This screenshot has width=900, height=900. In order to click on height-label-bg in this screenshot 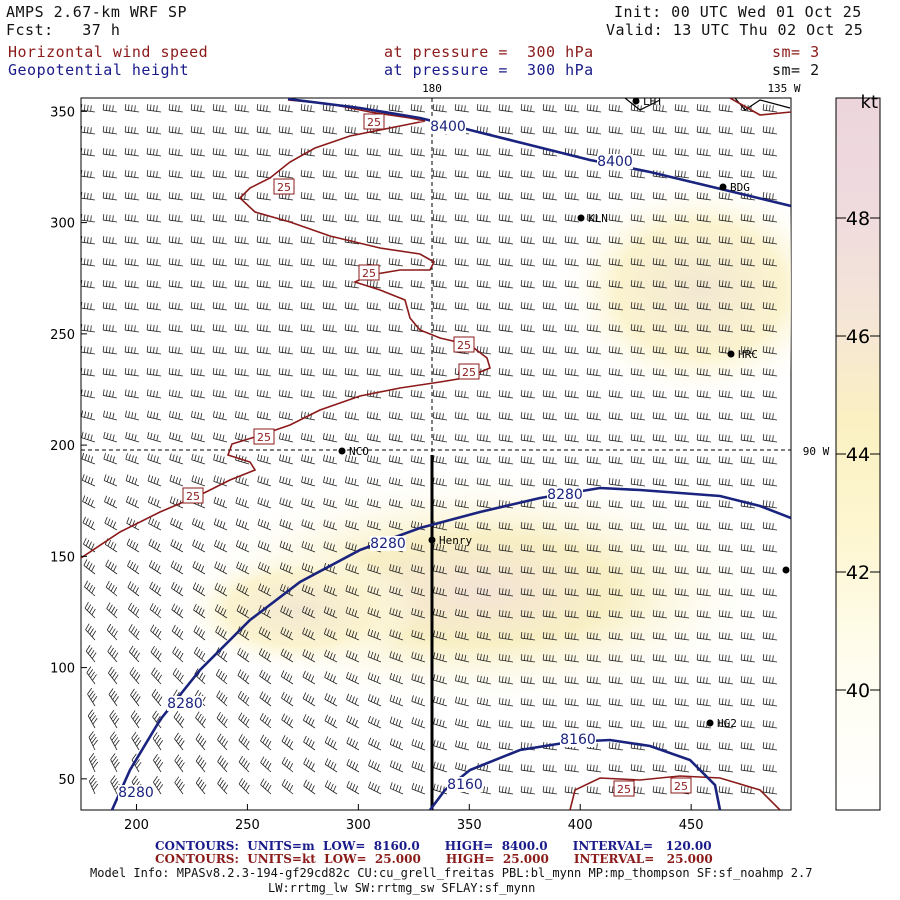, I will do `click(448, 126)`.